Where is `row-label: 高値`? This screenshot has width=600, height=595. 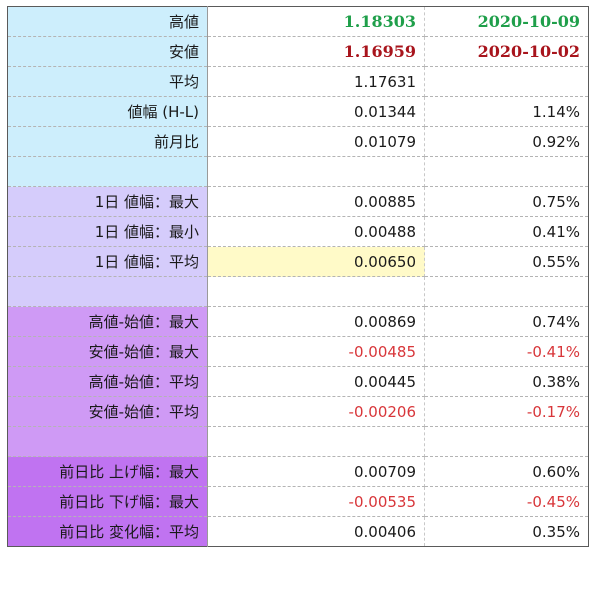
row-label: 高値 is located at coordinates (107, 21).